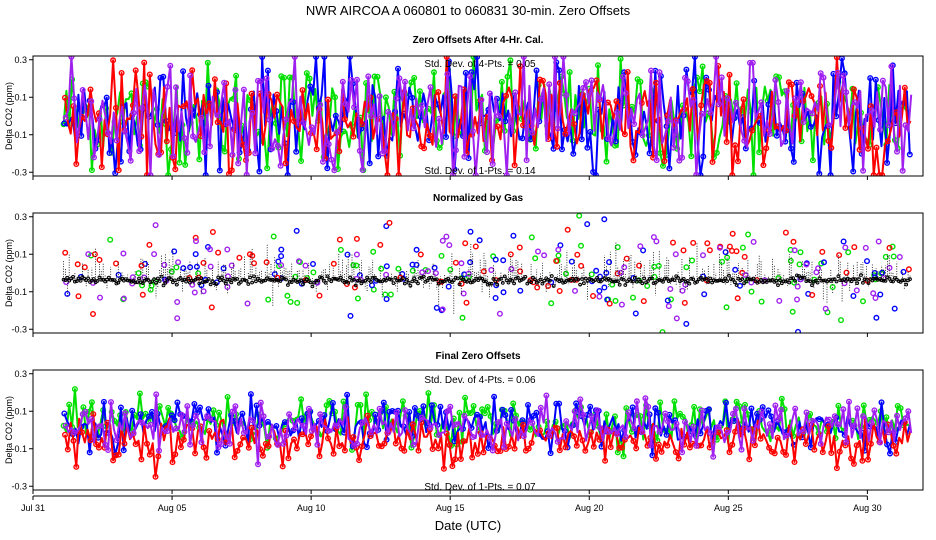 Image resolution: width=936 pixels, height=540 pixels. What do you see at coordinates (20, 217) in the screenshot?
I see `y-tick-label: 0.3` at bounding box center [20, 217].